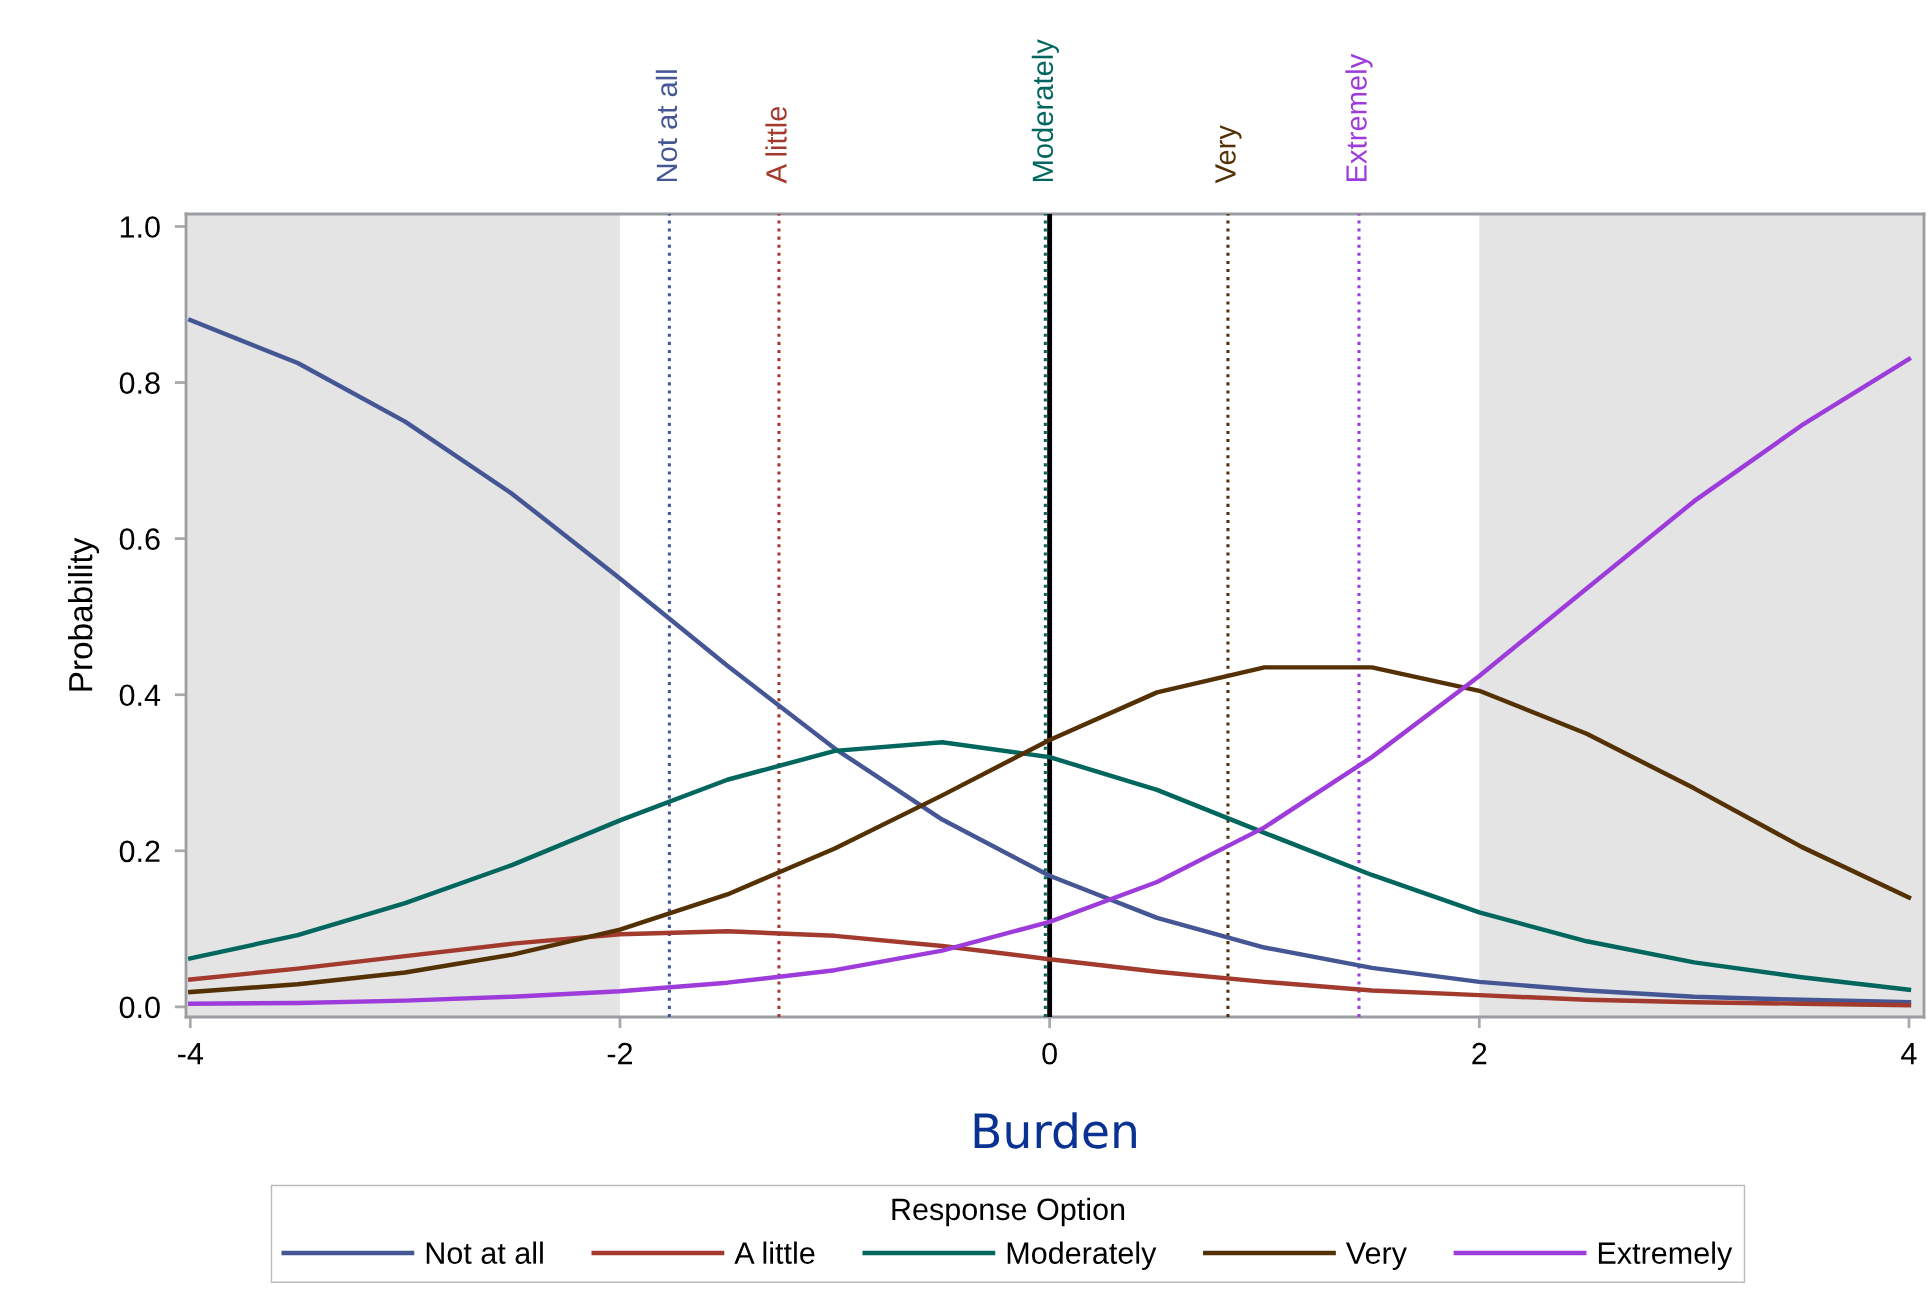  Describe the element at coordinates (1479, 1053) in the screenshot. I see `x-tick-label: 2` at that location.